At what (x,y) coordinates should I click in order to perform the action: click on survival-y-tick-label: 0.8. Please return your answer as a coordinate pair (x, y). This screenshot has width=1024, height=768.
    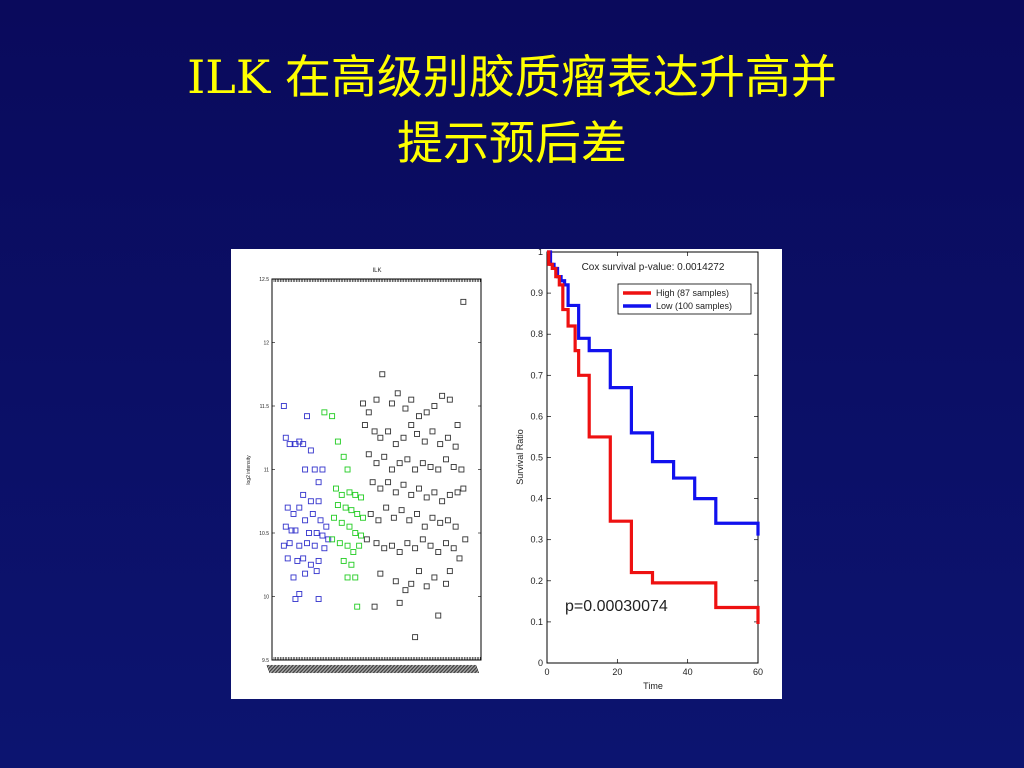
    Looking at the image, I should click on (536, 334).